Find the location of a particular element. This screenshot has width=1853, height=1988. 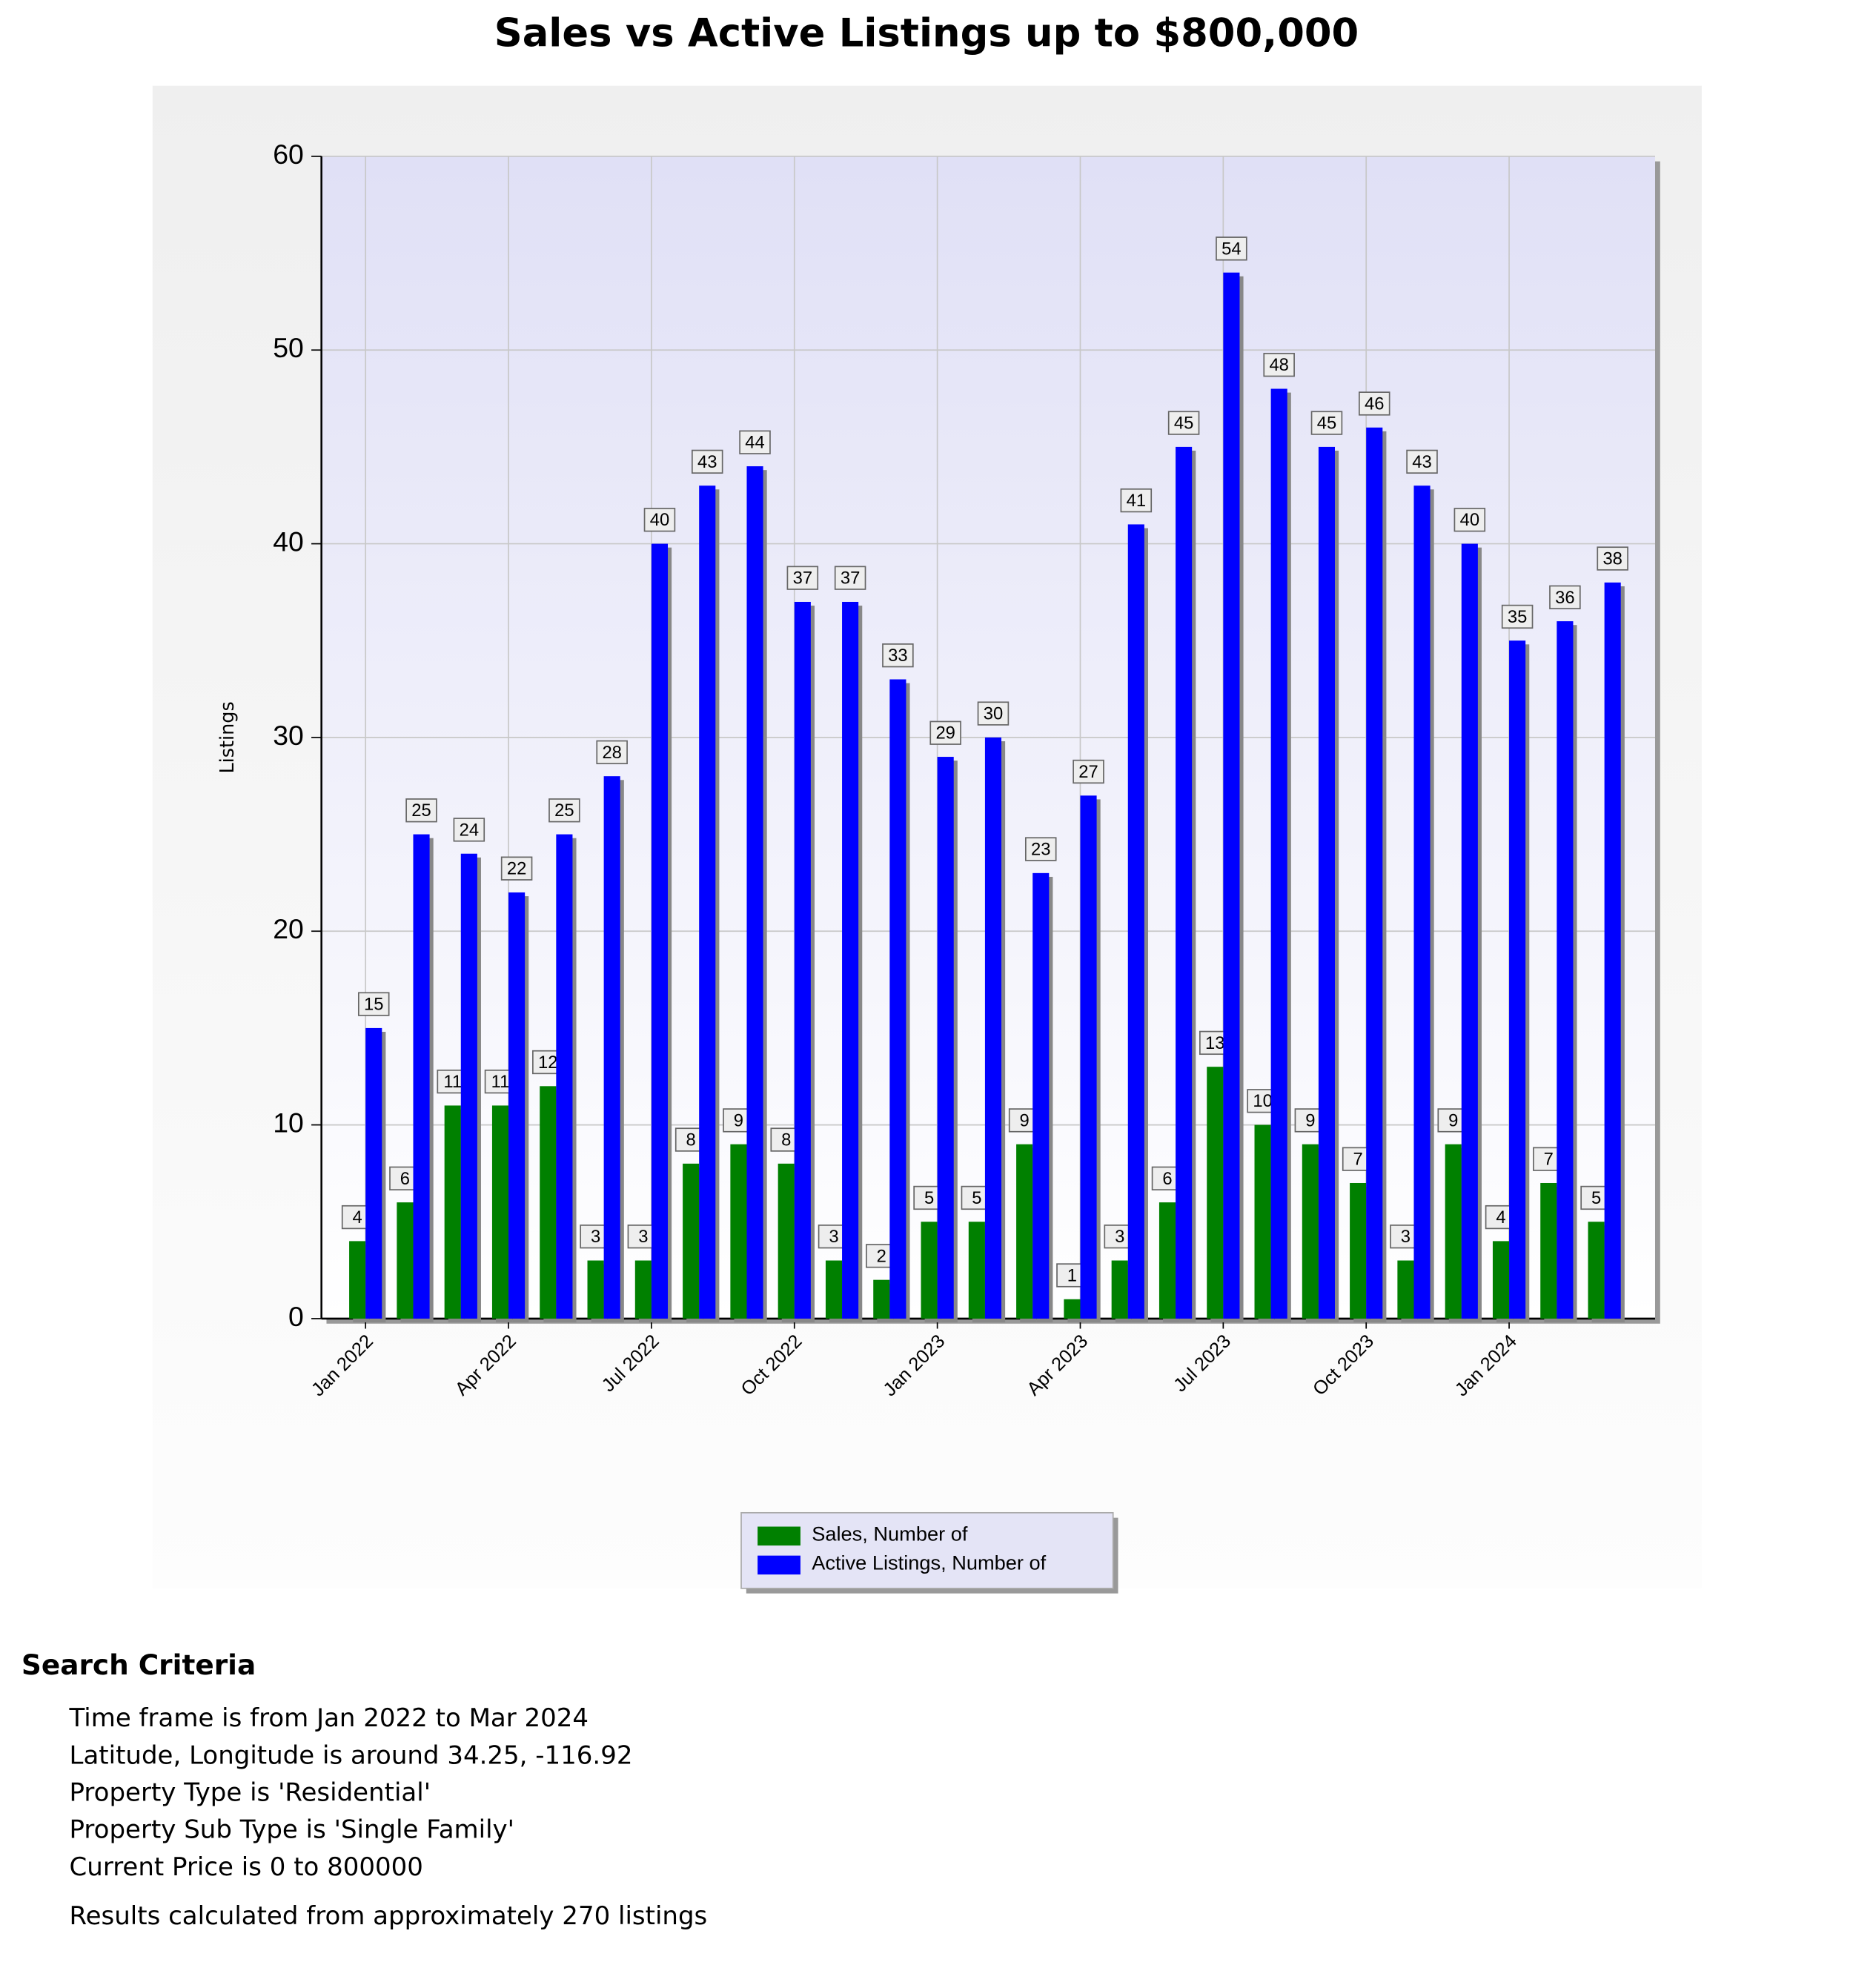

data-label: 46 is located at coordinates (1374, 404).